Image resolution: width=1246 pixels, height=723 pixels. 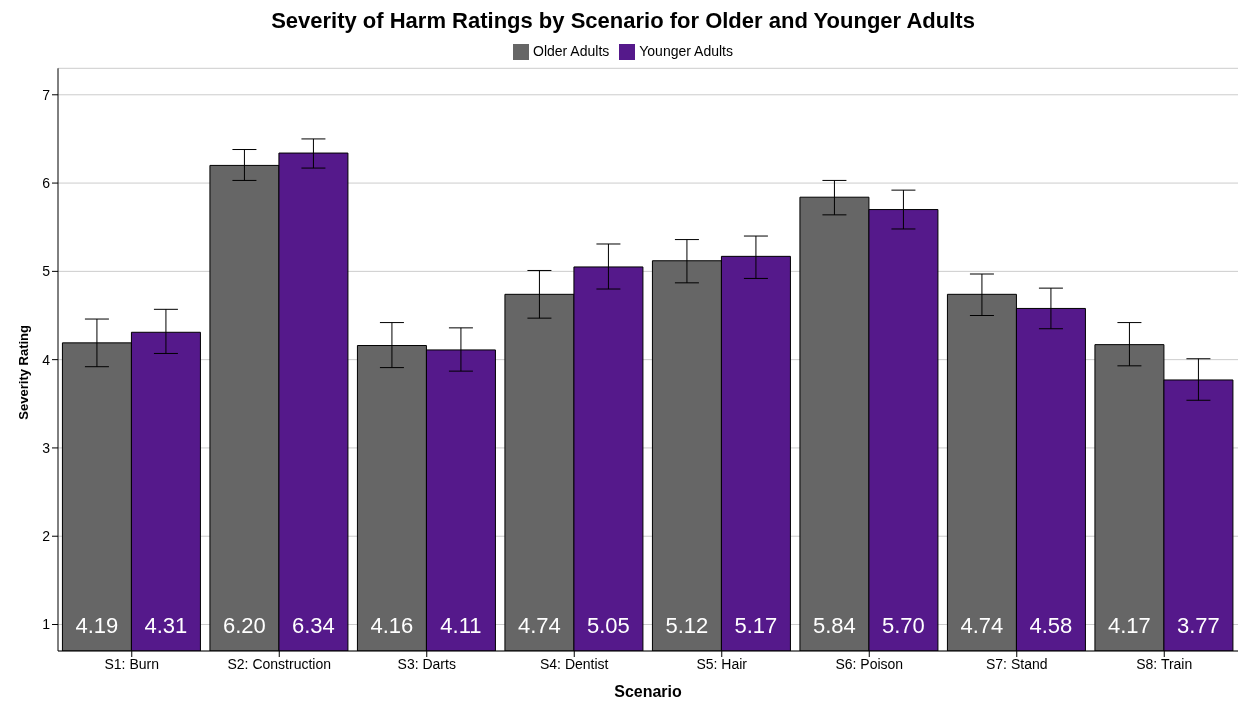 I want to click on y-tick-label: 6, so click(x=46, y=183).